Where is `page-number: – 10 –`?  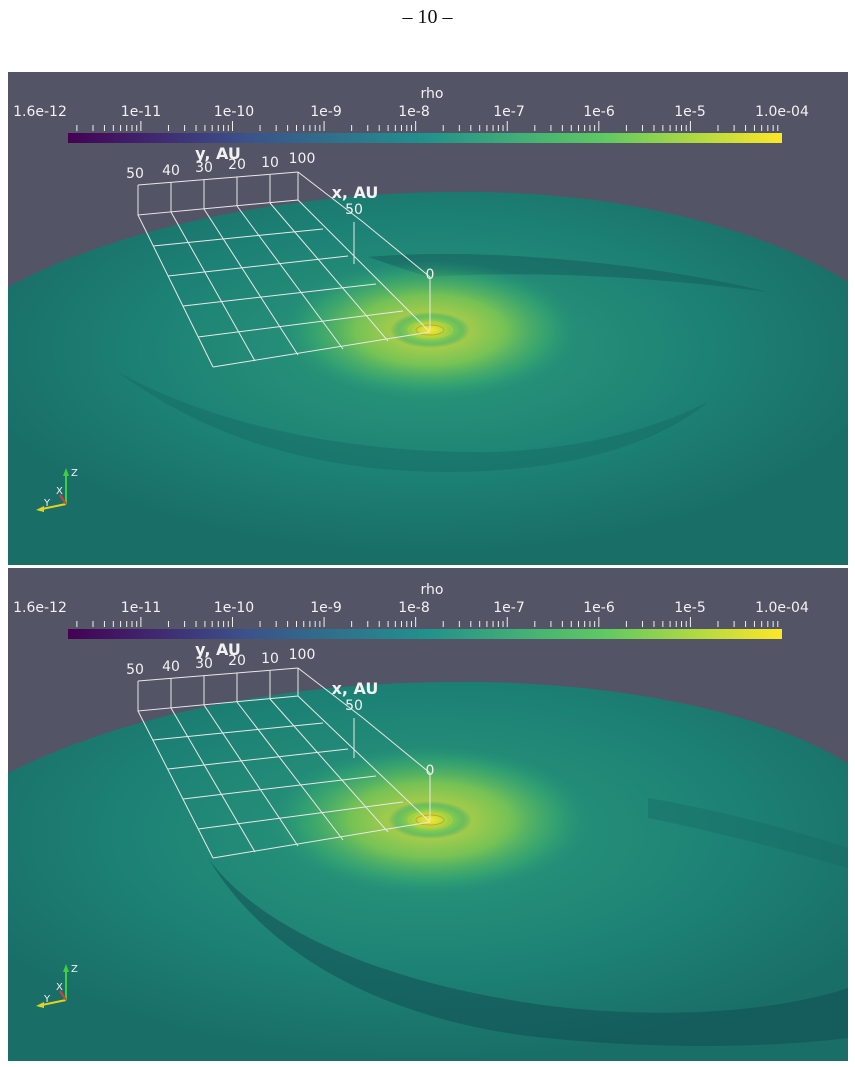
page-number: – 10 – is located at coordinates (427, 17).